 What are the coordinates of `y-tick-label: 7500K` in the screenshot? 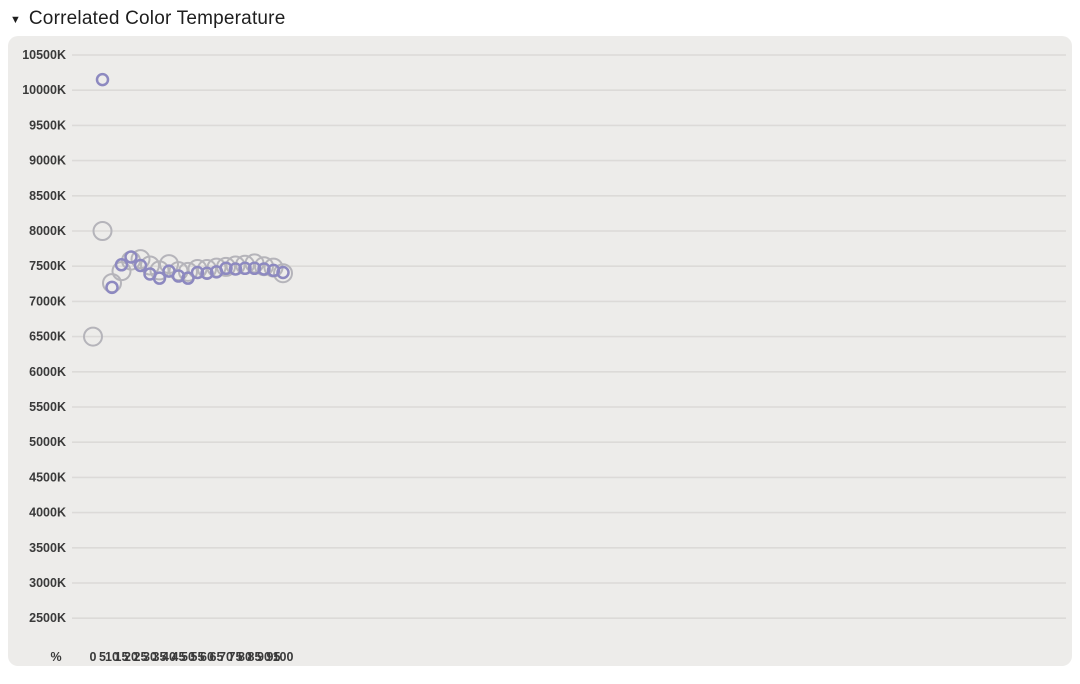 It's located at (47, 266).